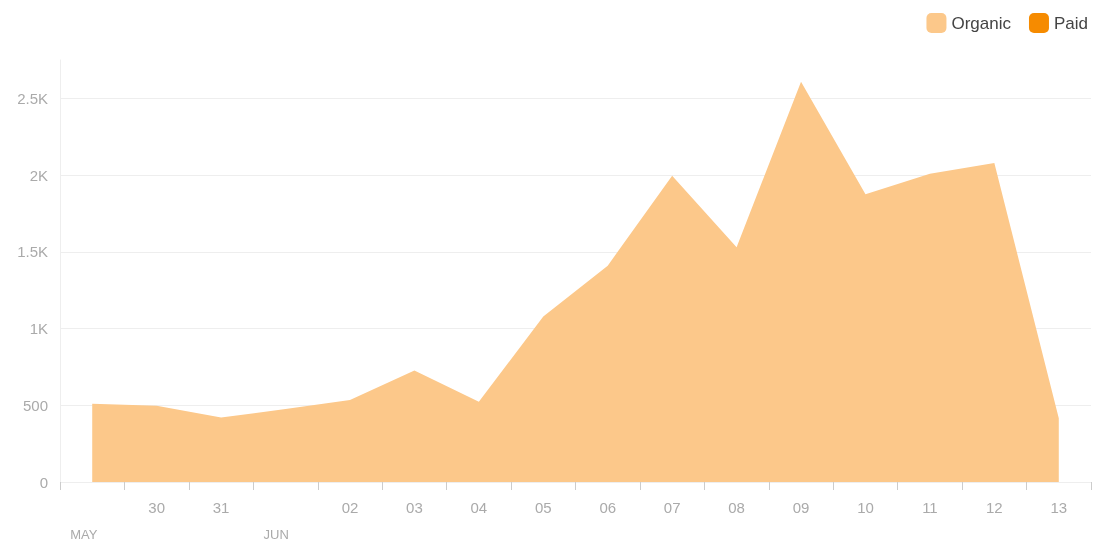 Image resolution: width=1101 pixels, height=551 pixels. What do you see at coordinates (865, 507) in the screenshot?
I see `x-tick-label: 10` at bounding box center [865, 507].